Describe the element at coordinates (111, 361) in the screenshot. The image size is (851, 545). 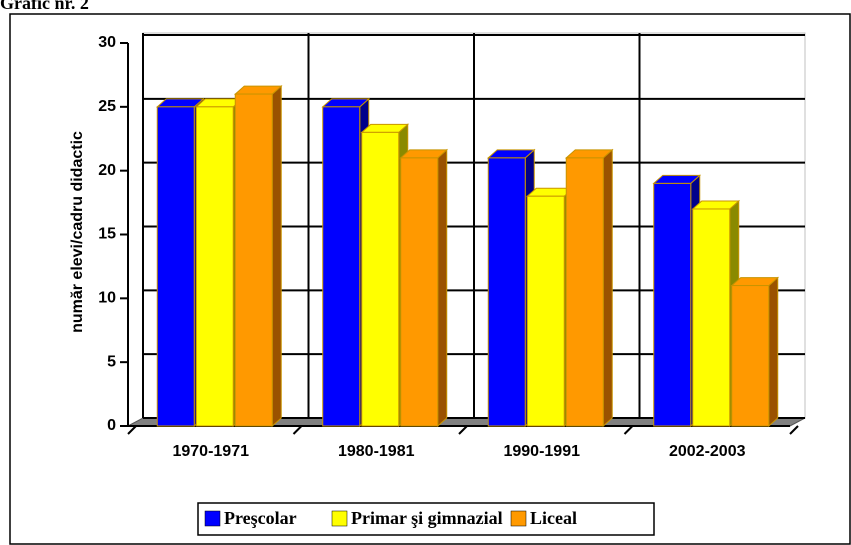
I see `y-tick-label: 5` at that location.